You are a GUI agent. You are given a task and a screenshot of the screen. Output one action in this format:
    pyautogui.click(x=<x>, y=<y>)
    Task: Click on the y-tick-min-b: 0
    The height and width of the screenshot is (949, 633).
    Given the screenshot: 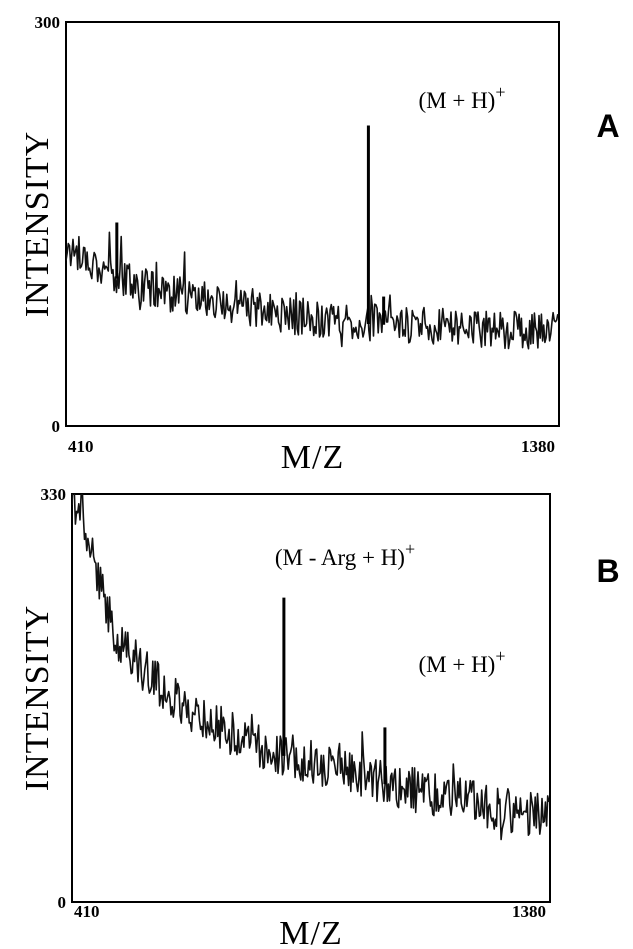 What is the action you would take?
    pyautogui.click(x=62, y=902)
    